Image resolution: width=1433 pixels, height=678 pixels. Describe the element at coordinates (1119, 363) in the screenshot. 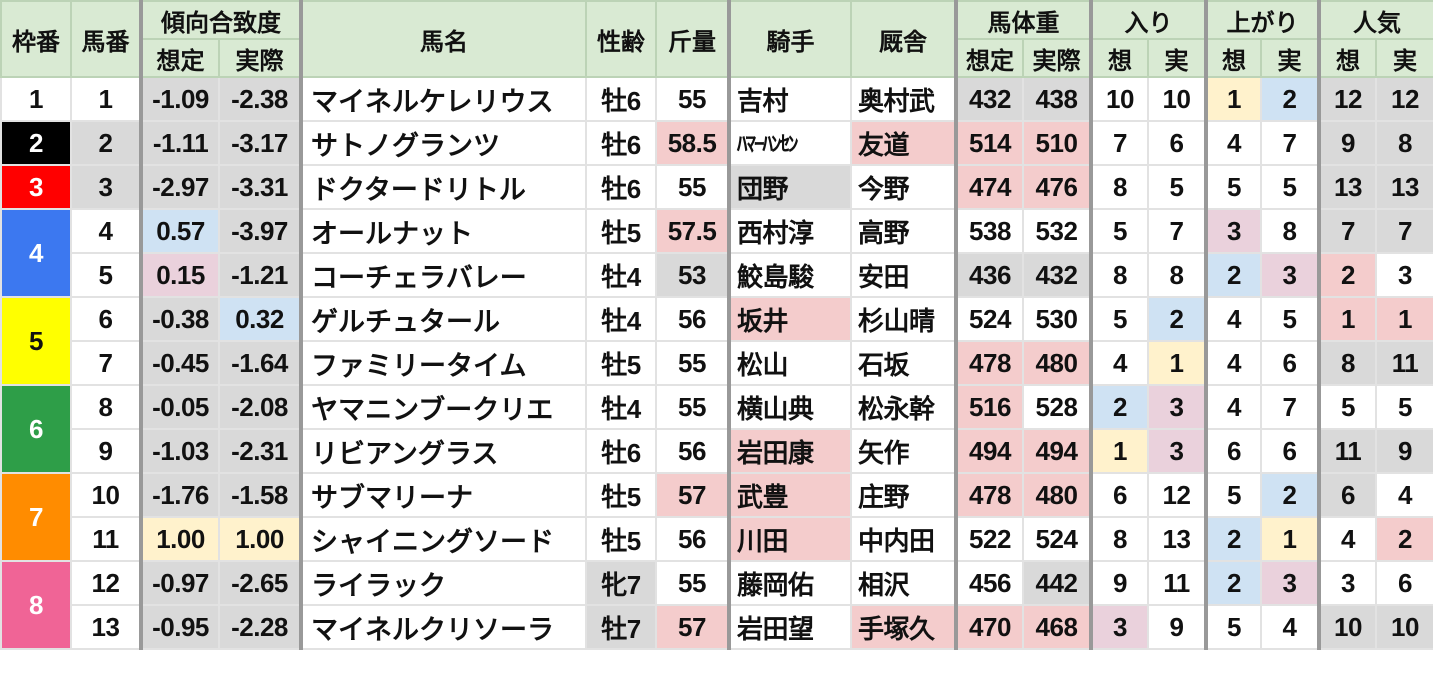

I see `iri-sotei-cell: 4` at that location.